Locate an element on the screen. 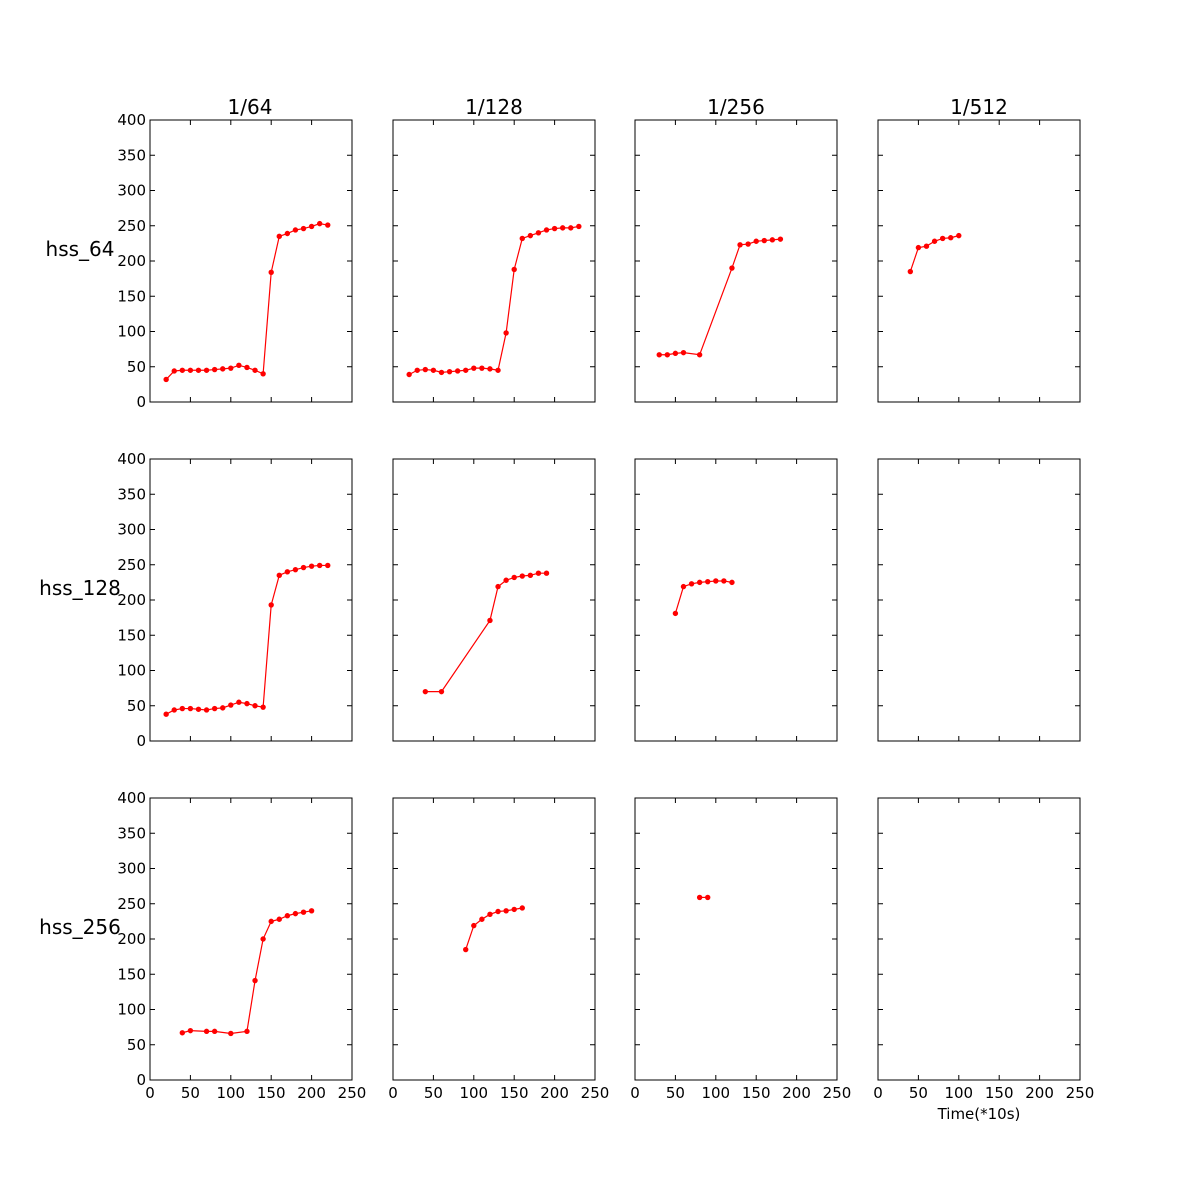 The height and width of the screenshot is (1200, 1200). panel-r2-c2 is located at coordinates (494, 600).